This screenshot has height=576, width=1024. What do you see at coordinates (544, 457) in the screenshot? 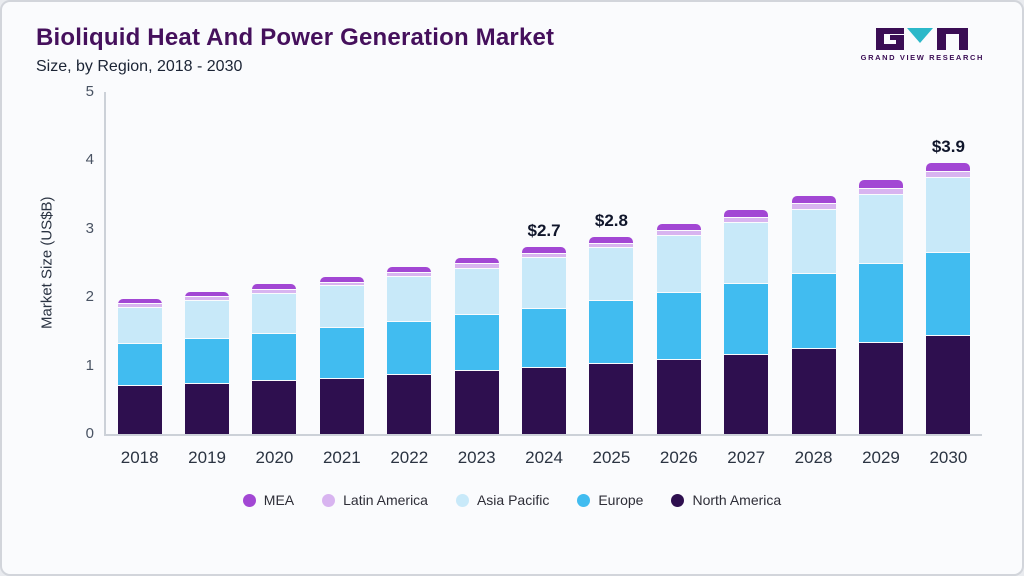
I see `x-tick-label: 2024` at bounding box center [544, 457].